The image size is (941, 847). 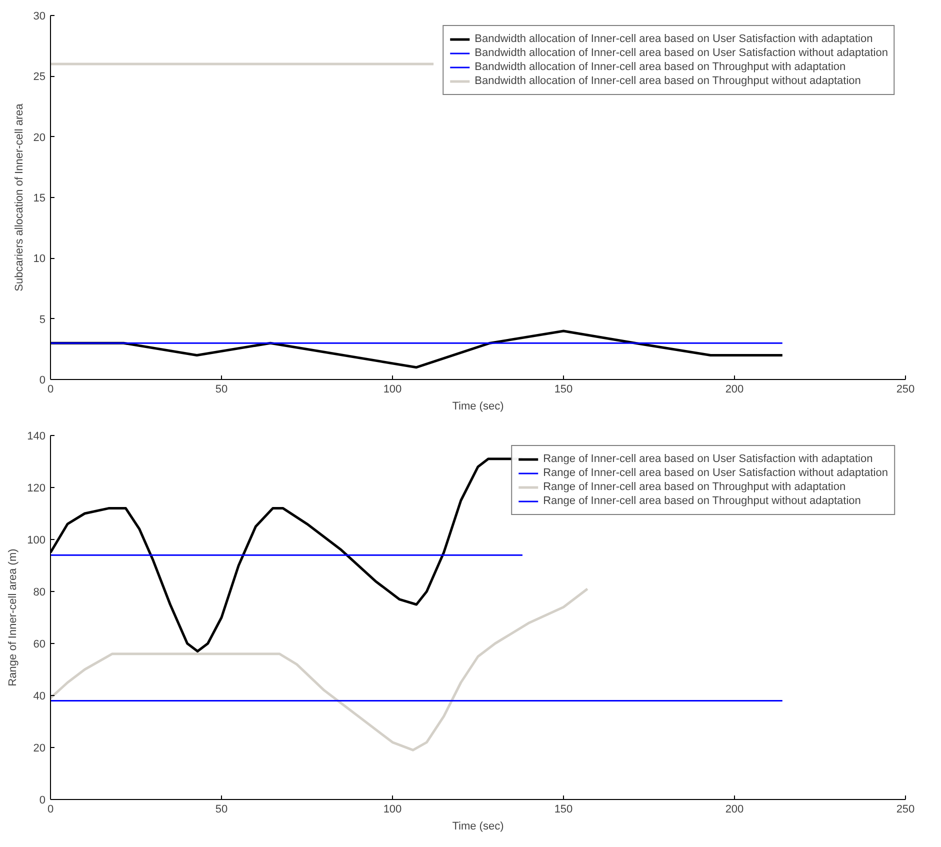 What do you see at coordinates (681, 53) in the screenshot?
I see `legend-label: Bandwidth allocation of Inner-cell area based on User Satisfaction without adaptation` at bounding box center [681, 53].